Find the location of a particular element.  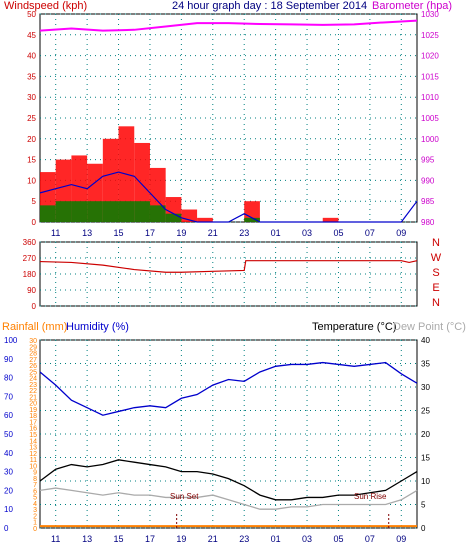

barometer-line is located at coordinates (228, 25).